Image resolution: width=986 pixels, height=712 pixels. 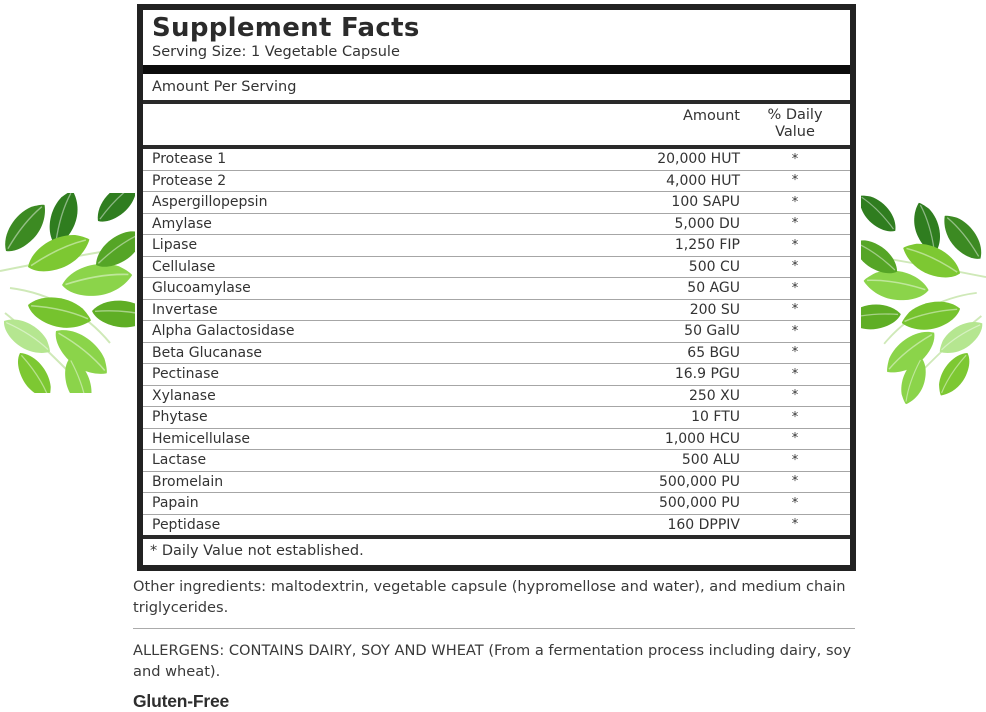 I want to click on ingredient-amount: 5,000 DU, so click(x=707, y=223).